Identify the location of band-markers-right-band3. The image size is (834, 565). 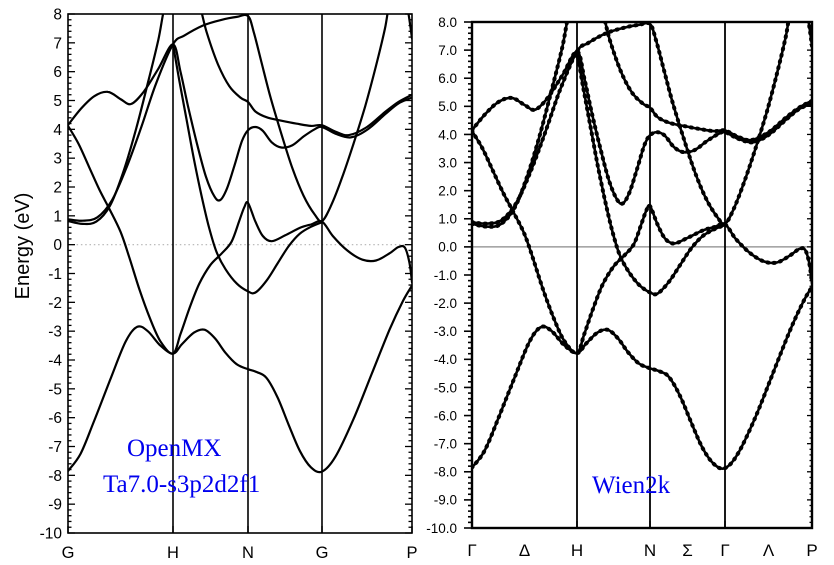
(642, 125).